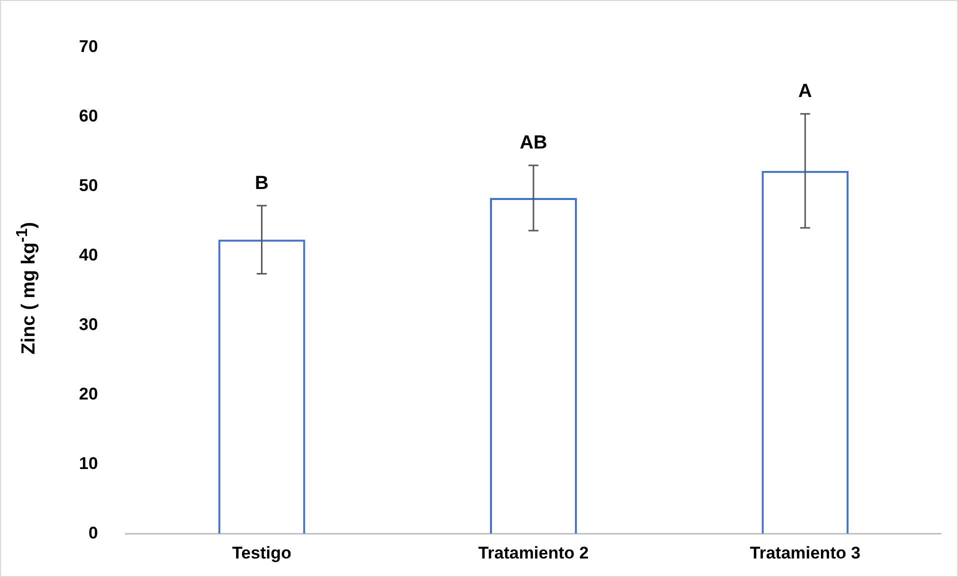  I want to click on x-tick-label: Tratamiento 2, so click(533, 552).